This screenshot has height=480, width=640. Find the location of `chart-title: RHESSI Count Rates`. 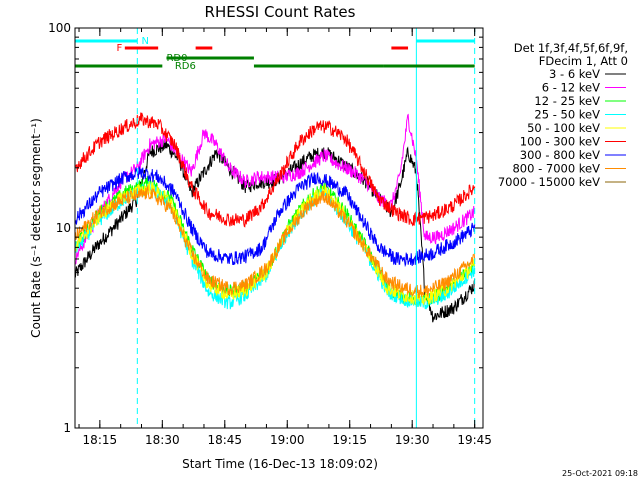

chart-title: RHESSI Count Rates is located at coordinates (280, 12).